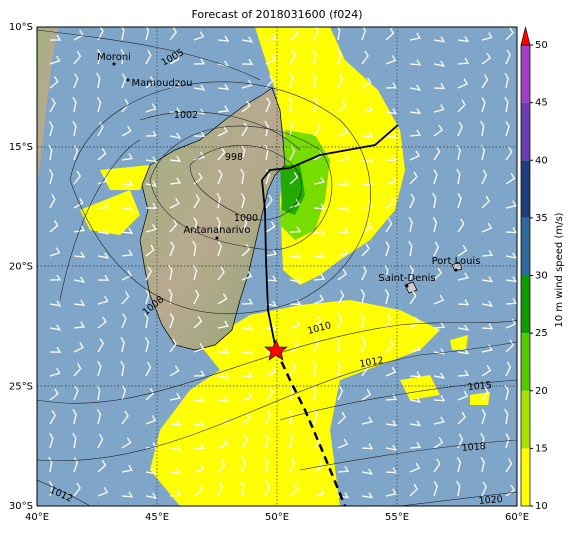  I want to click on contour-label: 1002, so click(186, 115).